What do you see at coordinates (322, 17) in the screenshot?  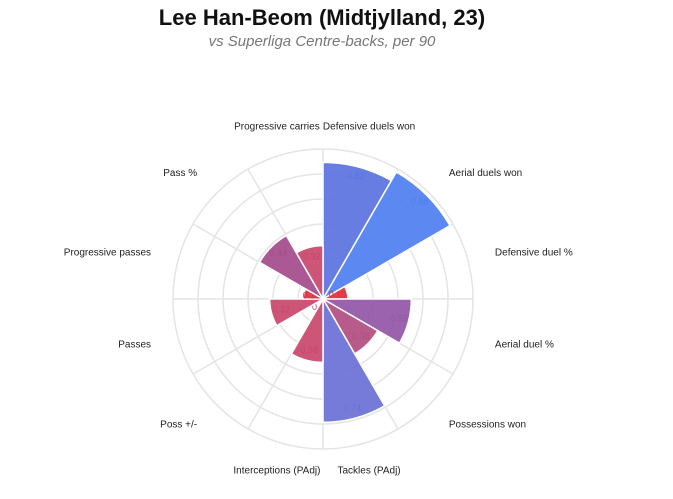 I see `chart-title: Lee Han-Beom (Midtjylland, 23)` at bounding box center [322, 17].